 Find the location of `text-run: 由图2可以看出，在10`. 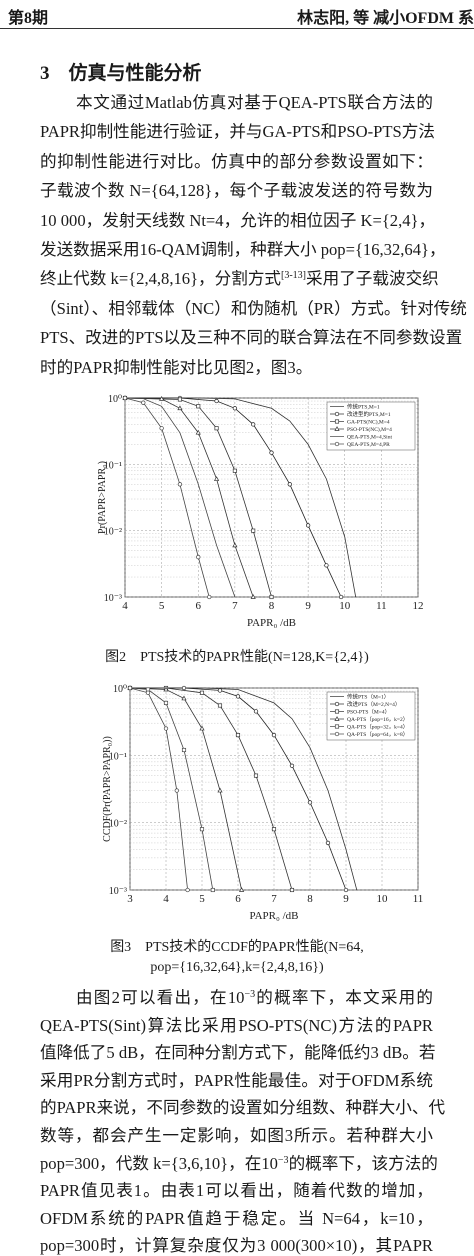

text-run: 由图2可以看出，在10 is located at coordinates (160, 997).